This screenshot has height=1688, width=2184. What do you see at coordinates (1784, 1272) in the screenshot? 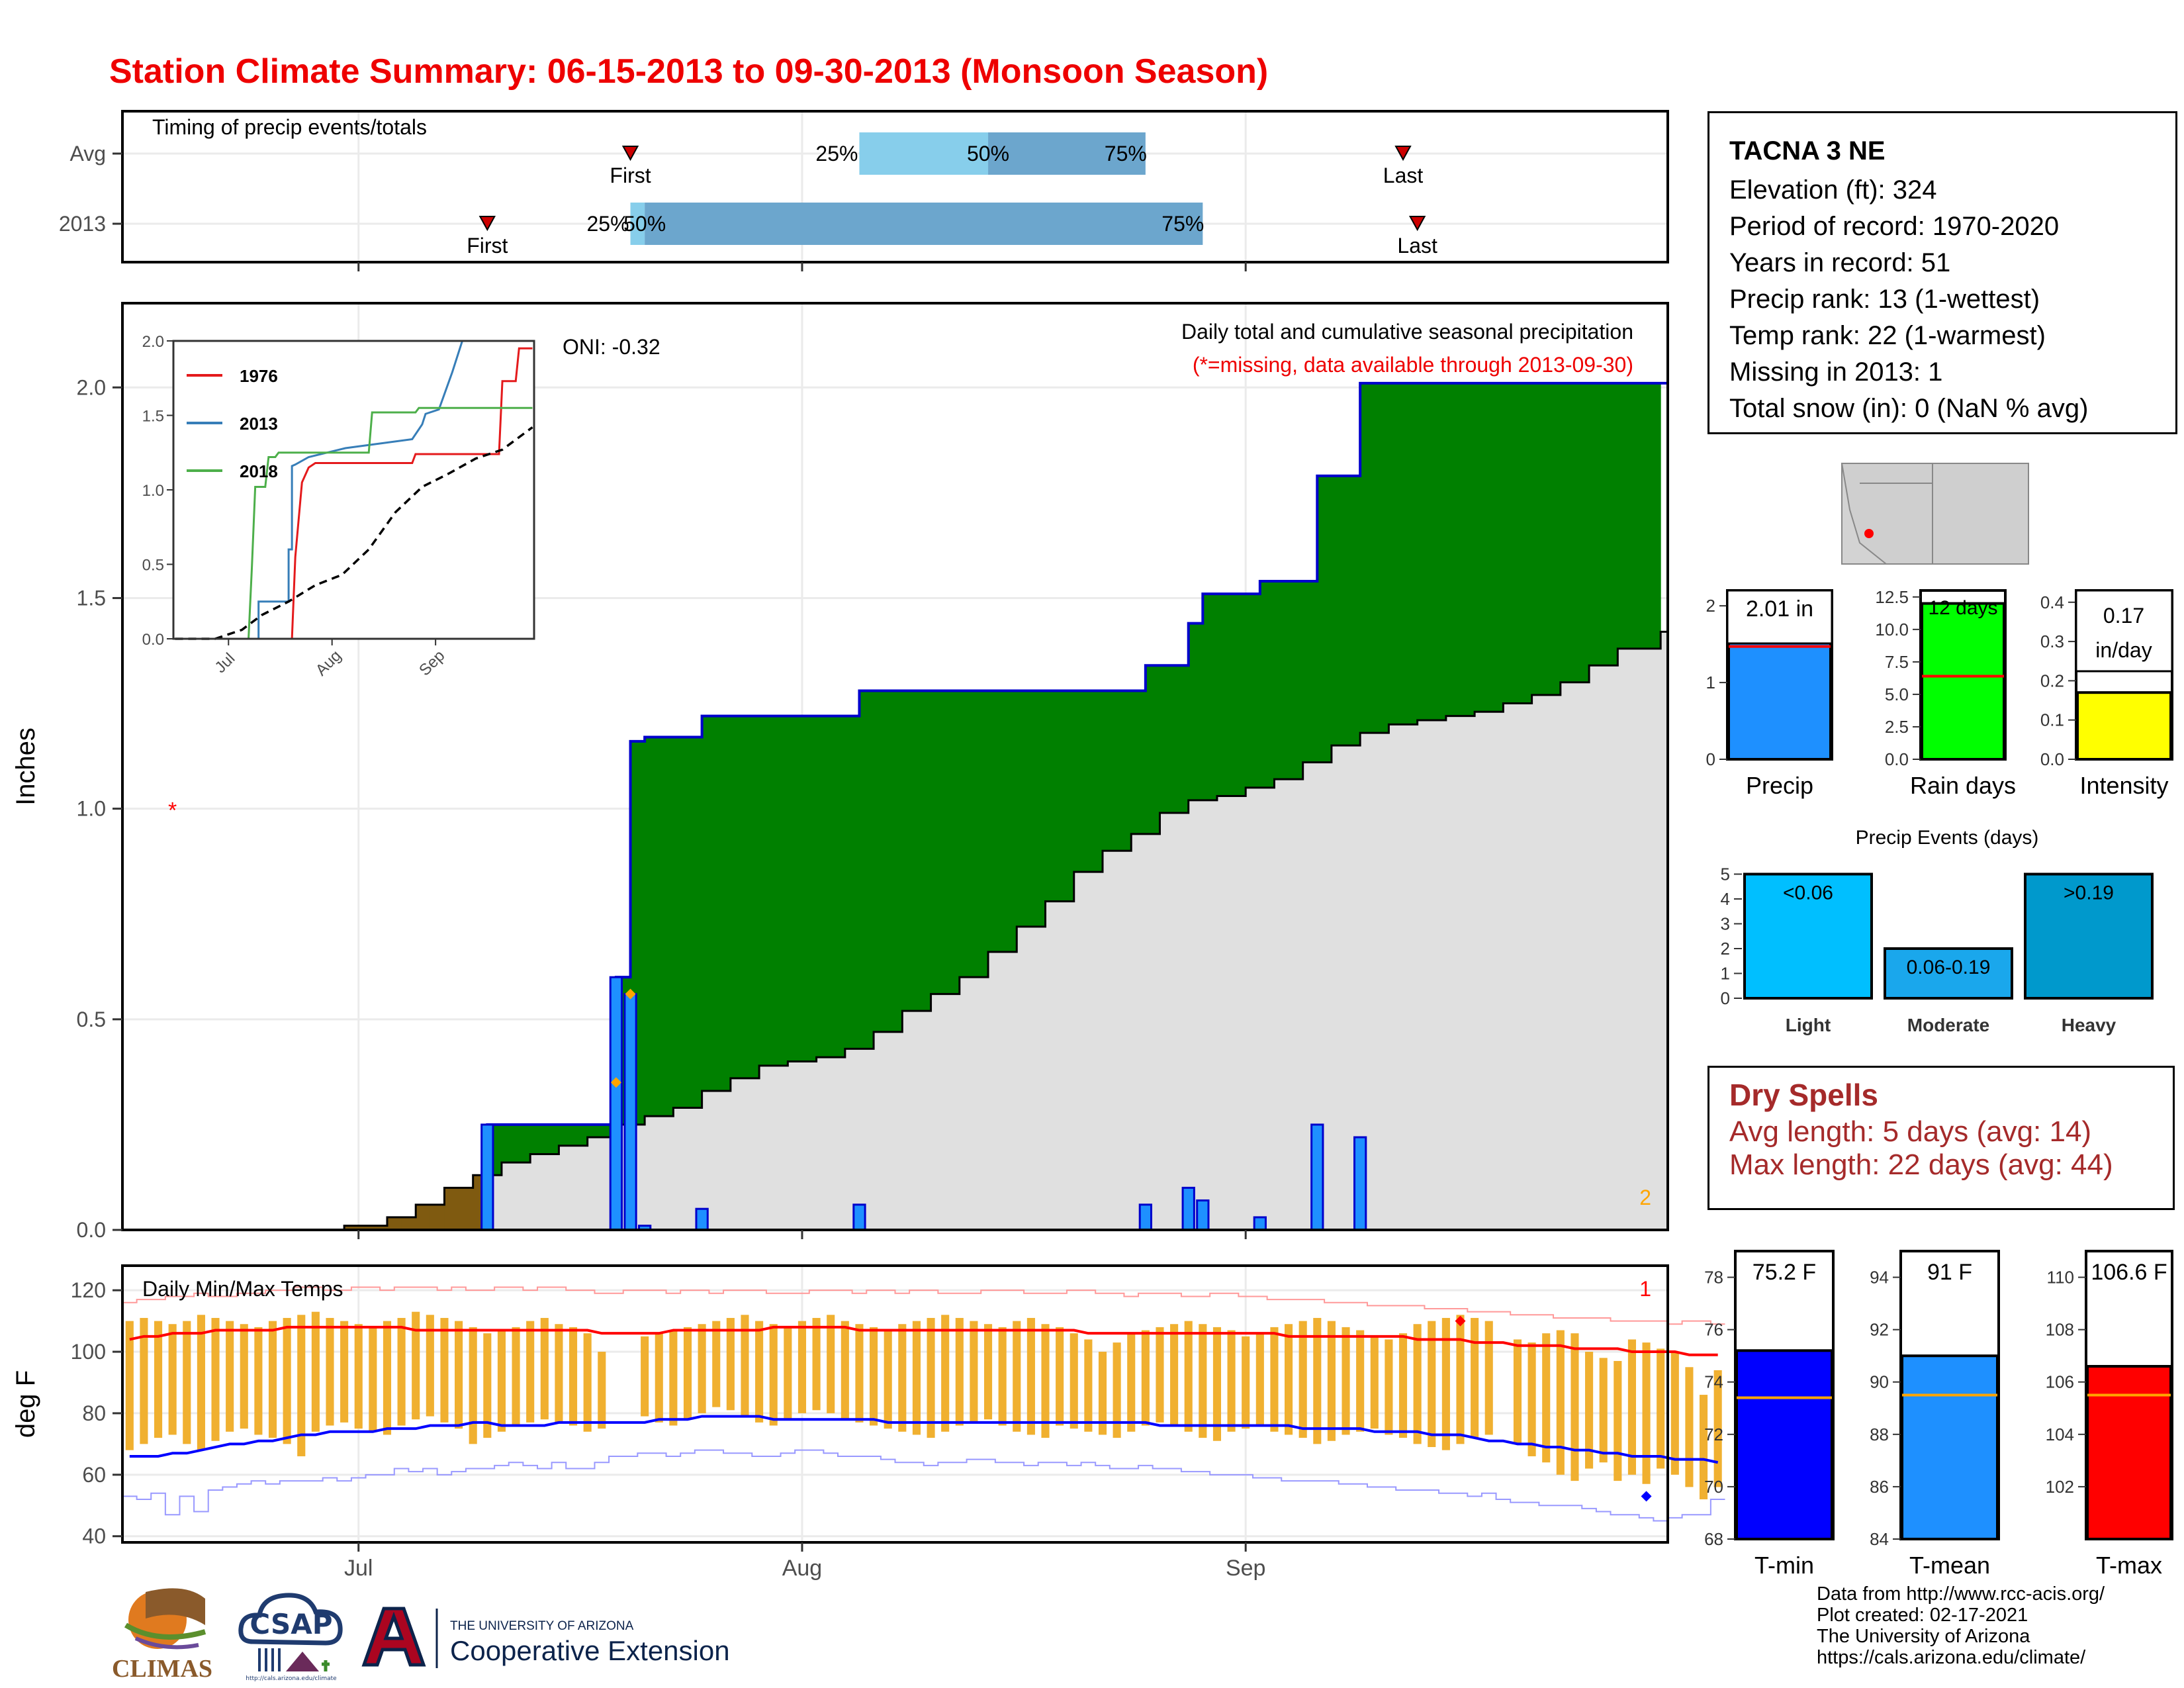
I see `tmin-box-value: 75.2 F` at bounding box center [1784, 1272].